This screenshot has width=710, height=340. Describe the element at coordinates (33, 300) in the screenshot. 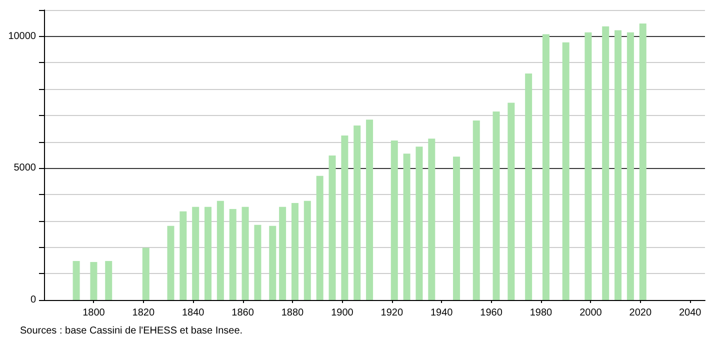

I see `y-tick-label: 0` at that location.